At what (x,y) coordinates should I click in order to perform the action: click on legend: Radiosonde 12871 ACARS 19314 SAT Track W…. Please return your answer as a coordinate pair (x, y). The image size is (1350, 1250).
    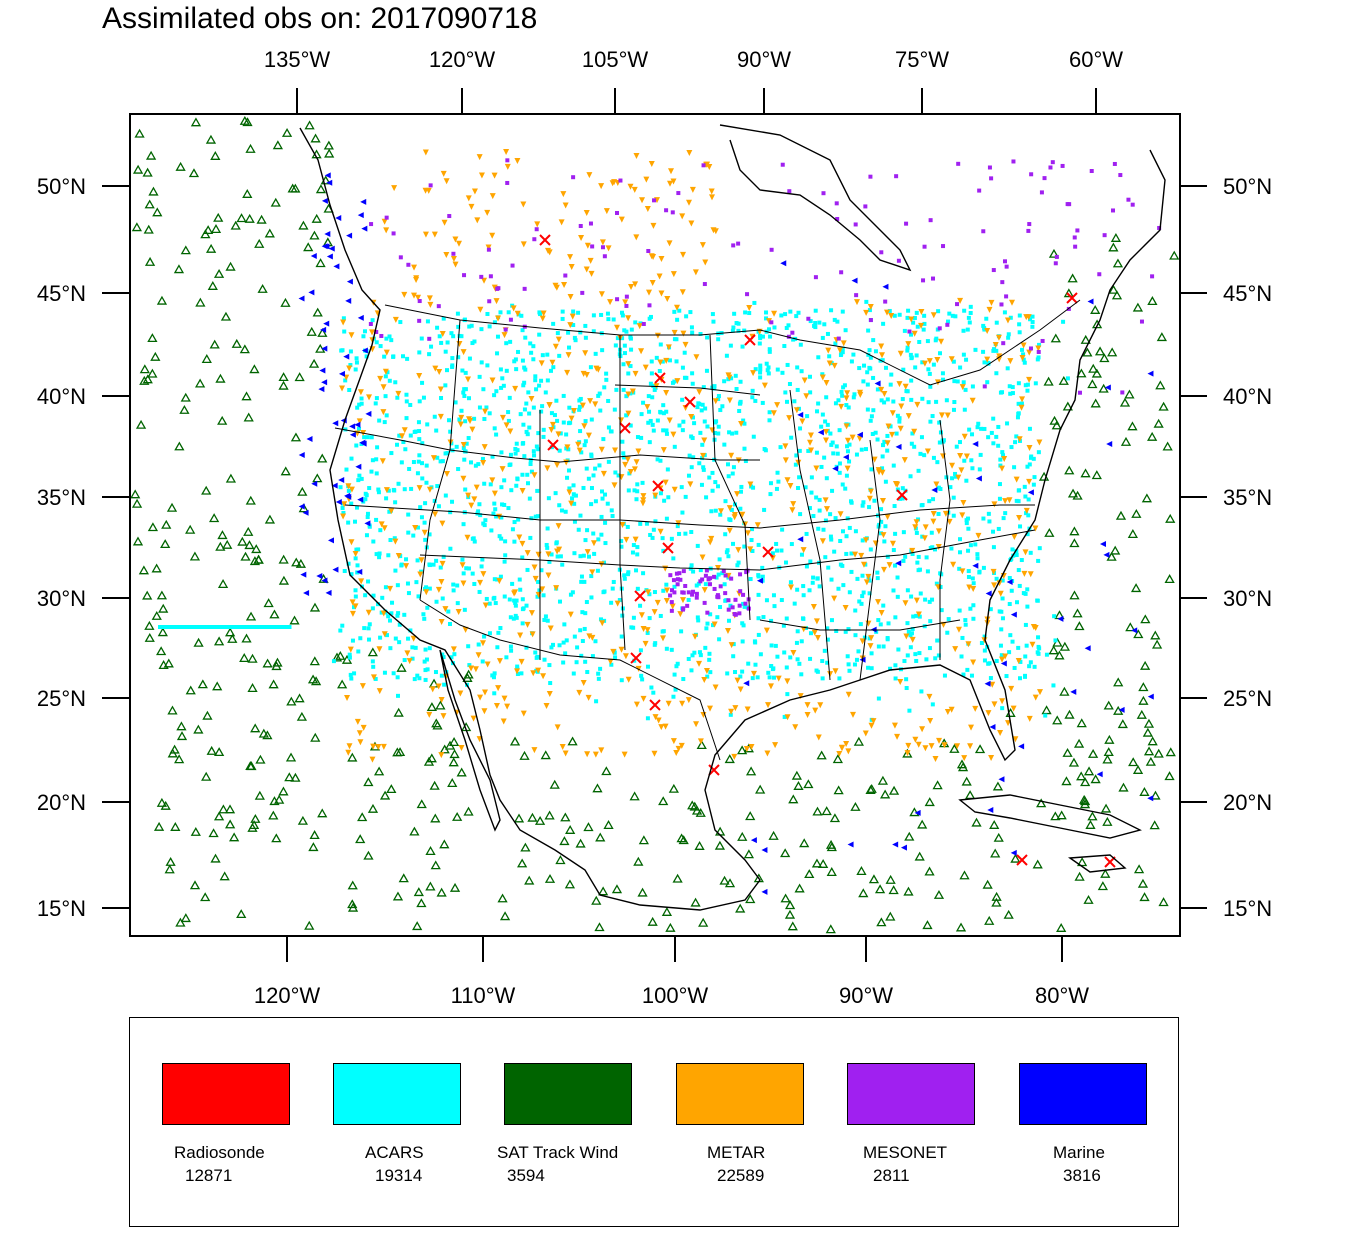
    Looking at the image, I should click on (654, 1122).